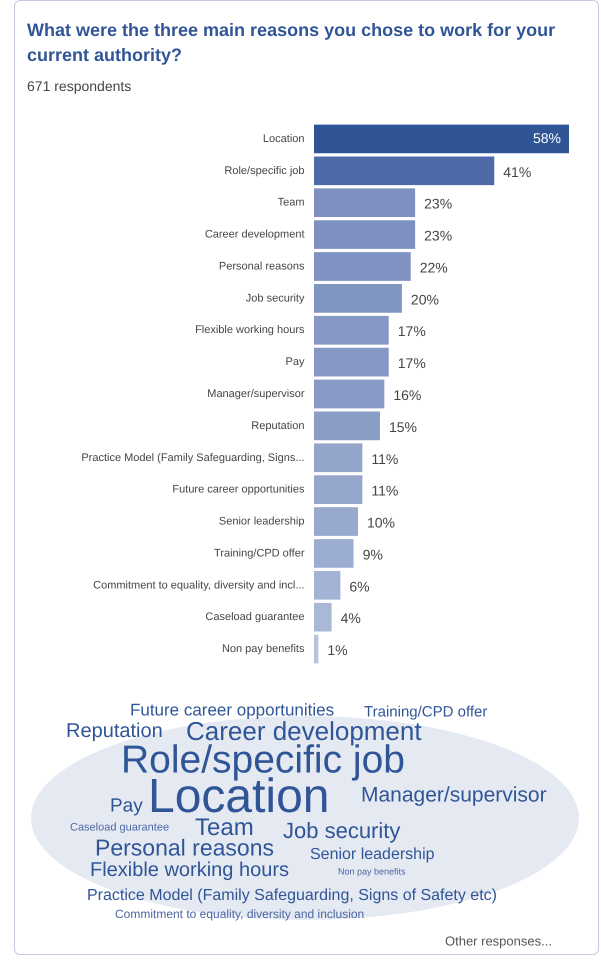 The width and height of the screenshot is (601, 961). I want to click on text: Practice Model (Family Safeguarding, Signs of Safety etc), so click(292, 895).